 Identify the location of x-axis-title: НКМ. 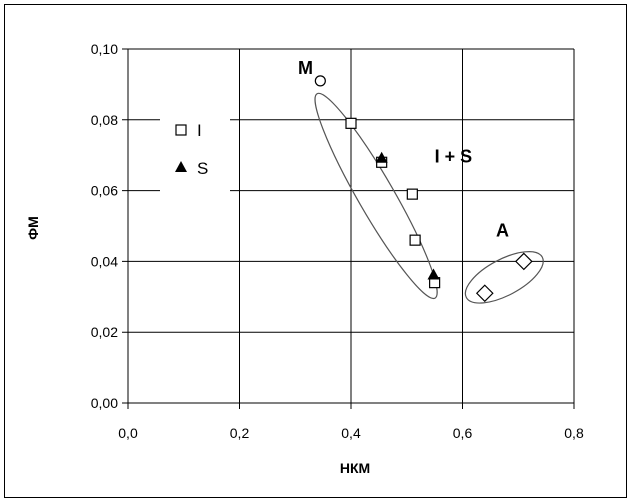
(355, 468).